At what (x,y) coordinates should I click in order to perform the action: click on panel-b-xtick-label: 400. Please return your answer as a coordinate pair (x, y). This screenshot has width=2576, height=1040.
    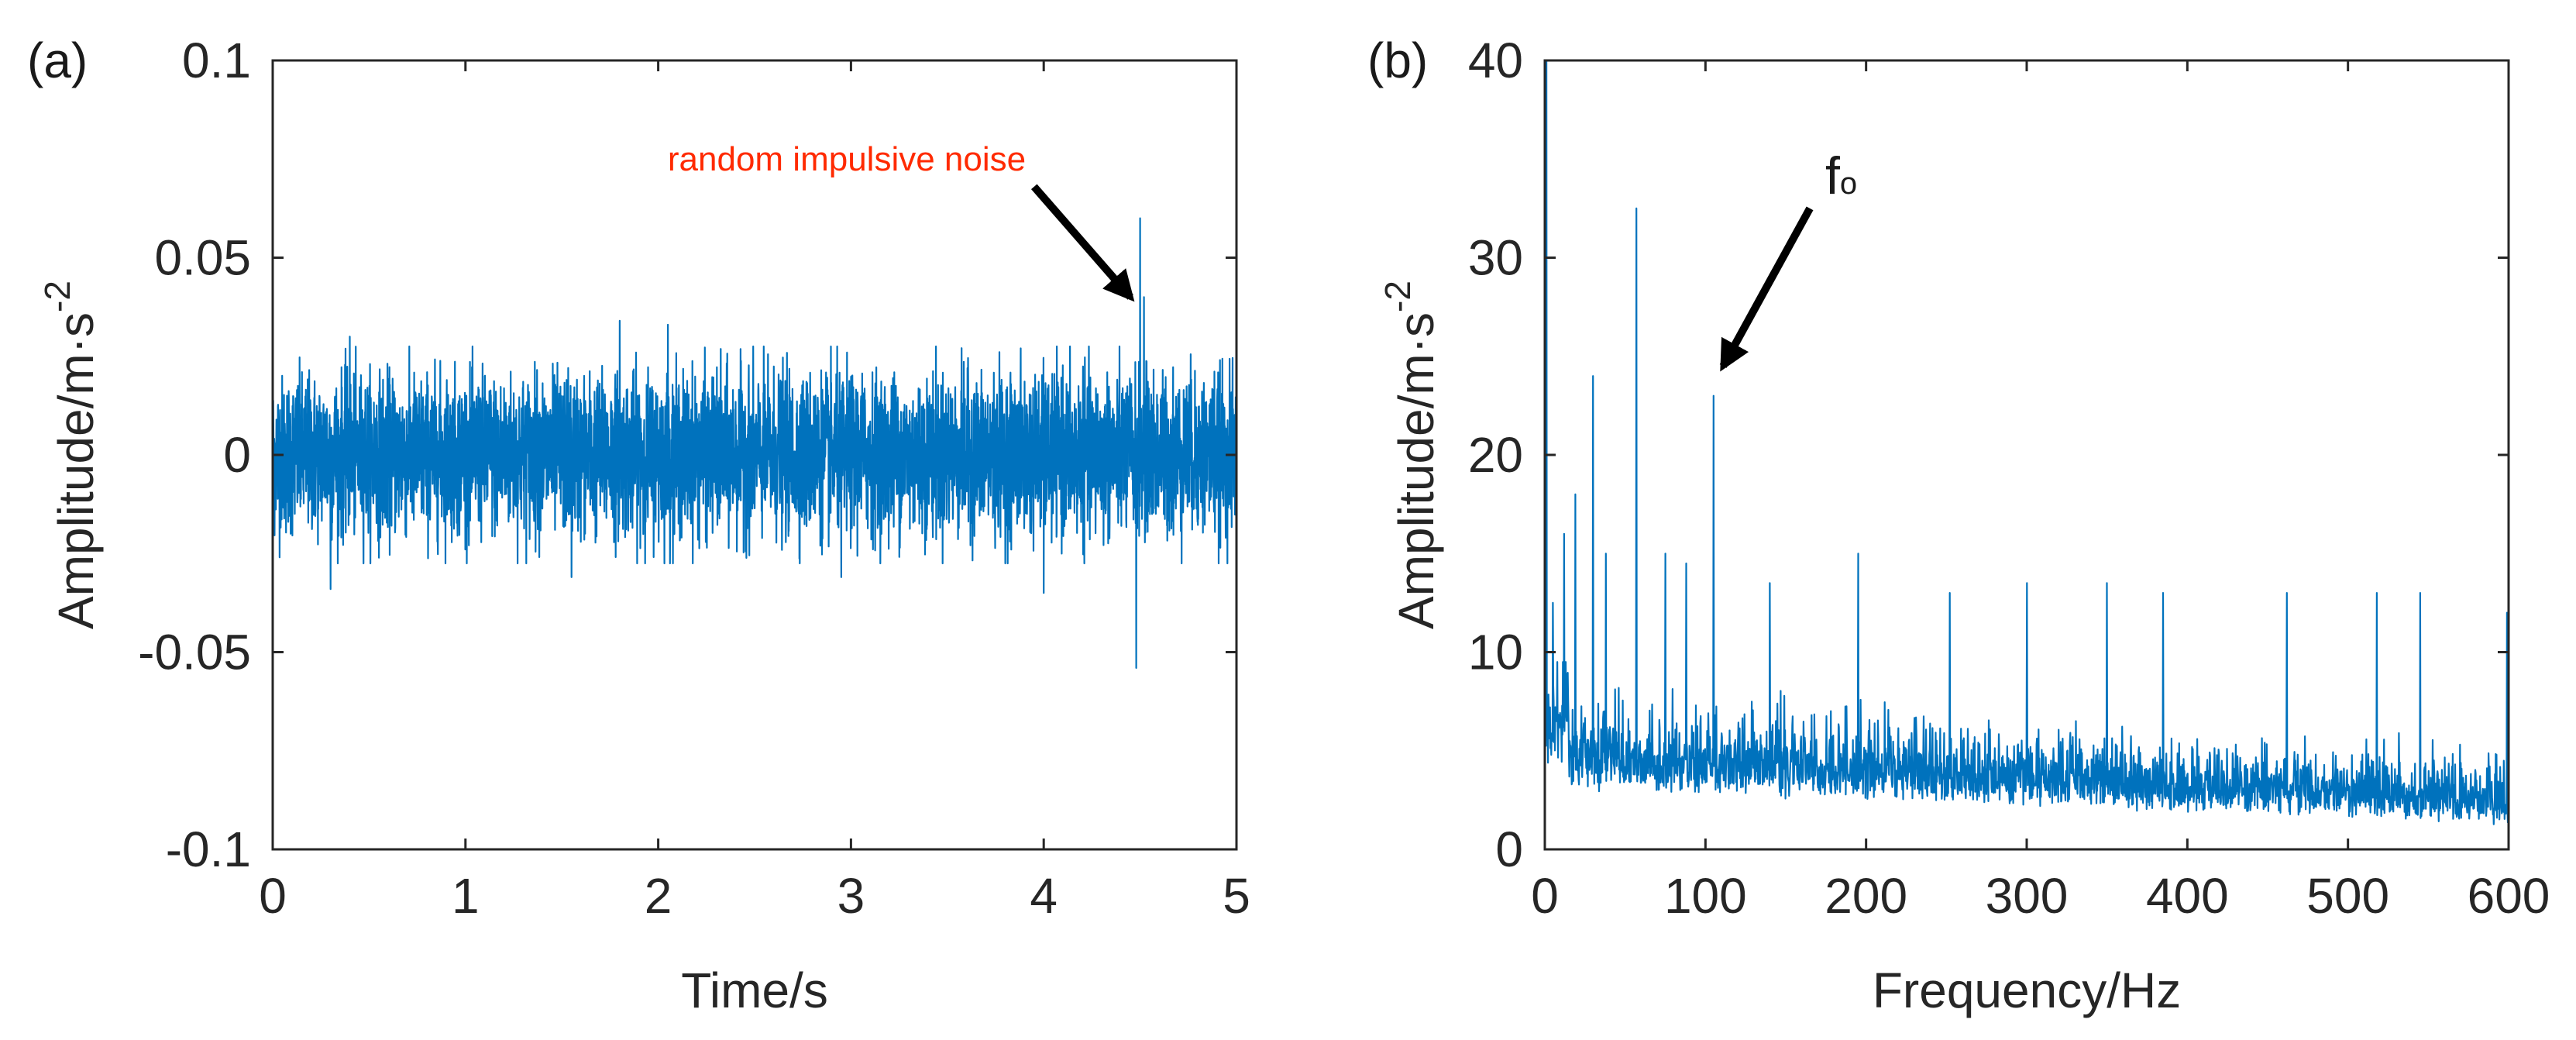
    Looking at the image, I should click on (2187, 896).